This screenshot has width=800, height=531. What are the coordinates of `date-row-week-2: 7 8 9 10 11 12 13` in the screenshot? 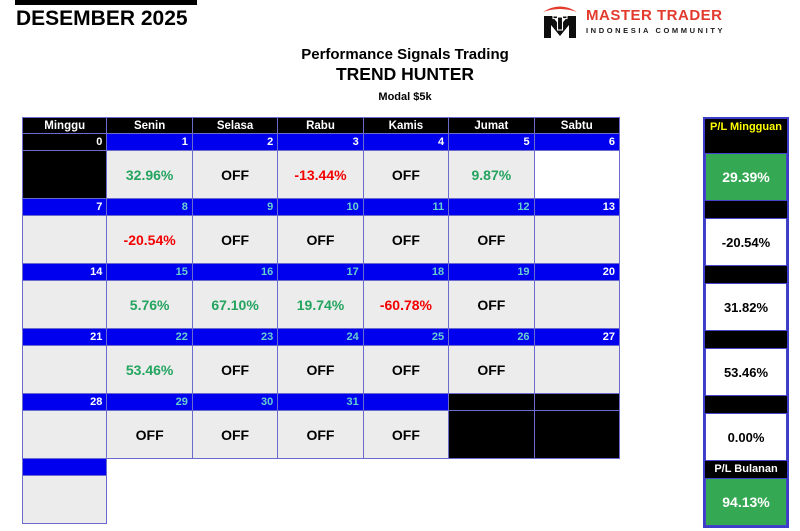 It's located at (321, 207).